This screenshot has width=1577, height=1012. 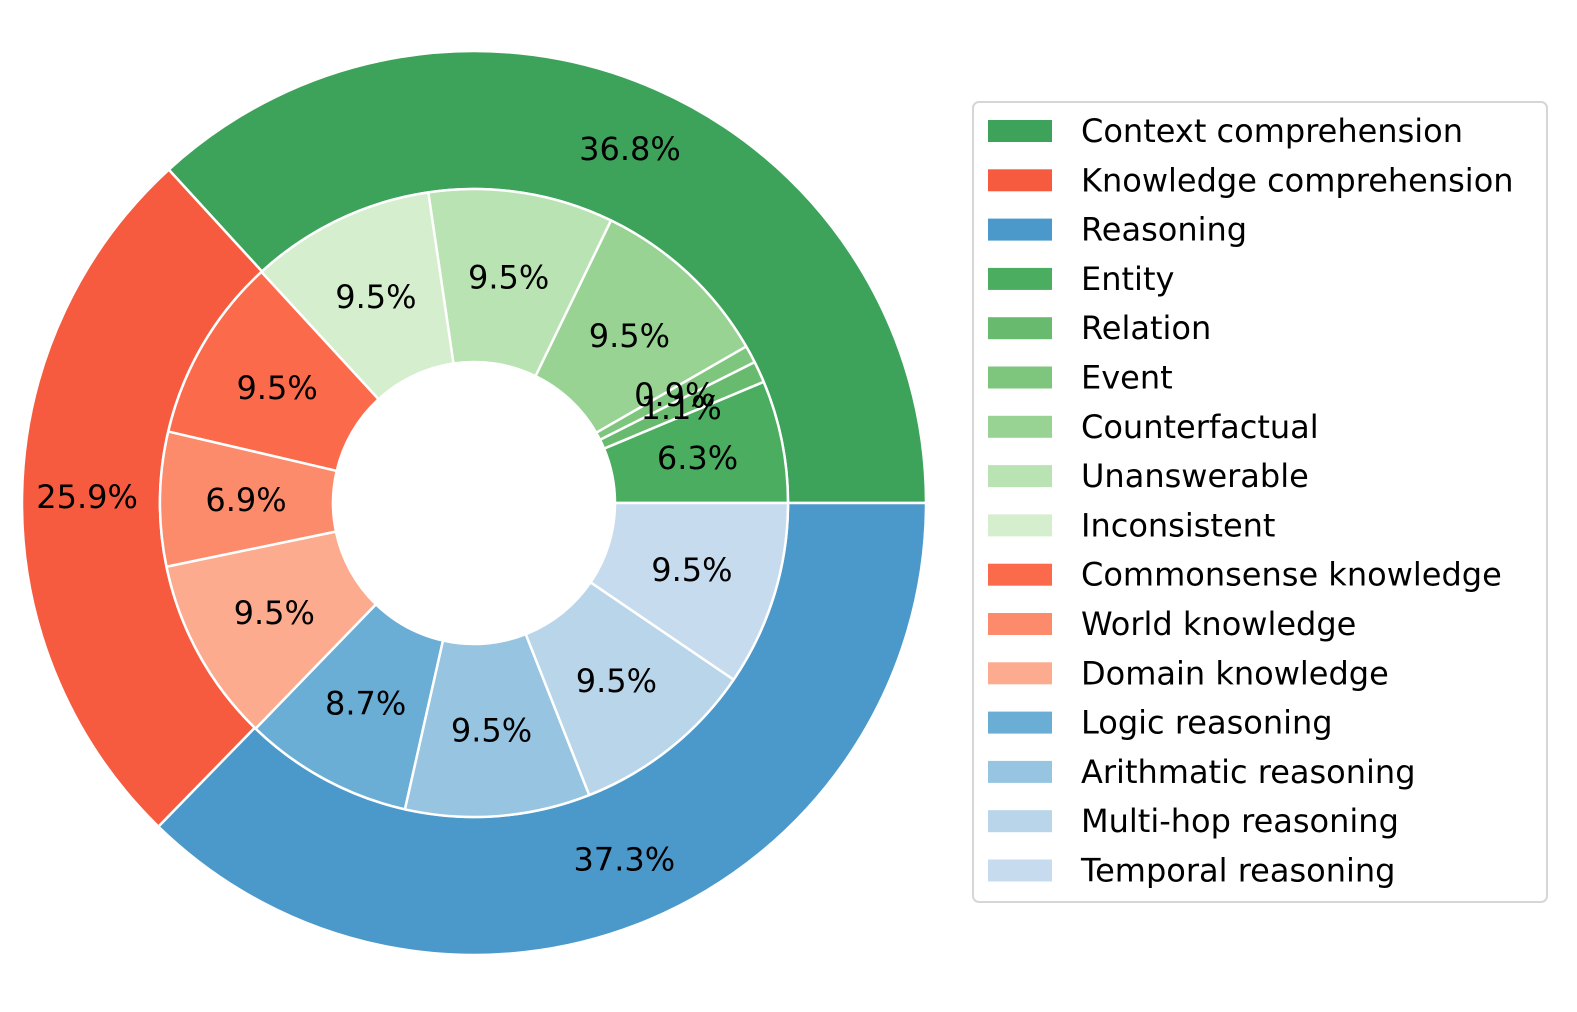 What do you see at coordinates (681, 408) in the screenshot?
I see `inner-label-relation: 1.1%` at bounding box center [681, 408].